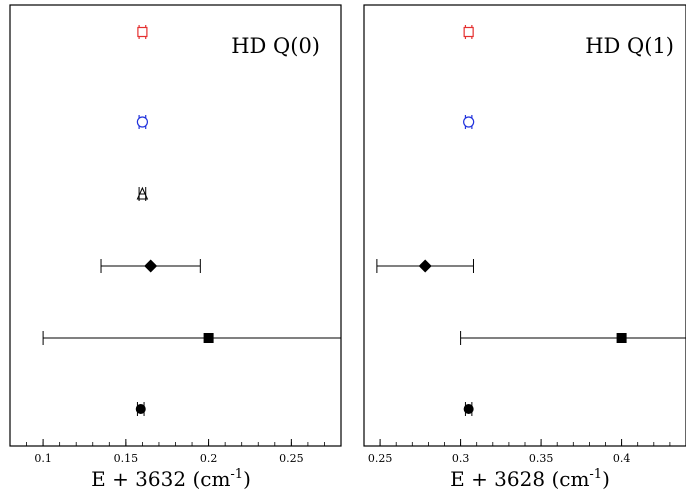  What do you see at coordinates (541, 458) in the screenshot?
I see `x-tick-label: 0.35` at bounding box center [541, 458].